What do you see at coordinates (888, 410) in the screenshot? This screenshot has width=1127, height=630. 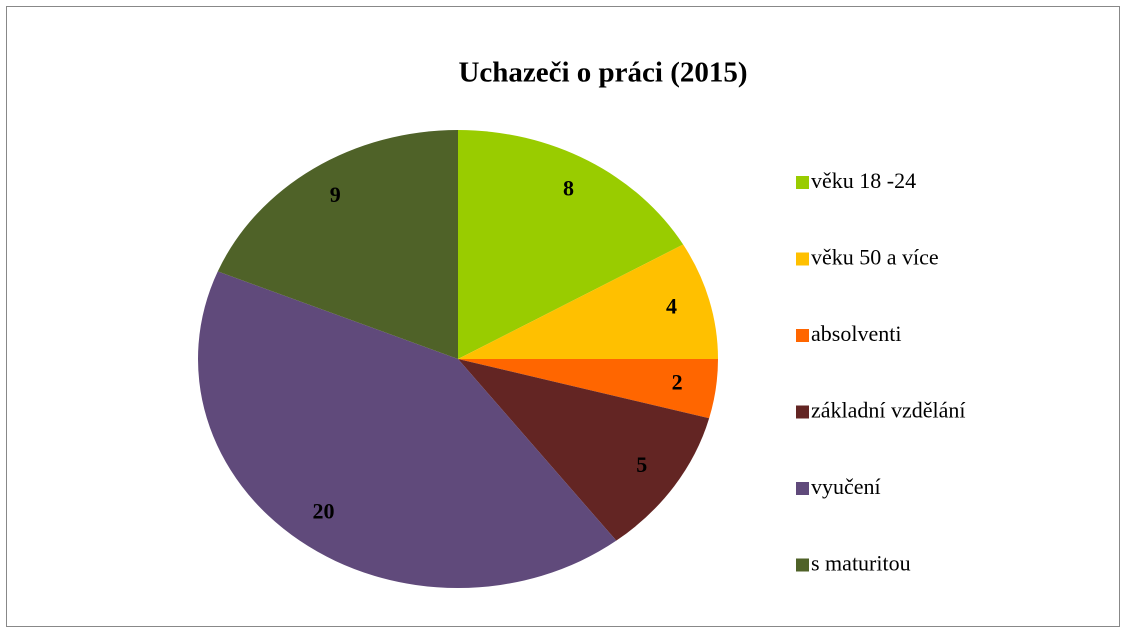 I see `legend-label: základní vzdělání` at bounding box center [888, 410].